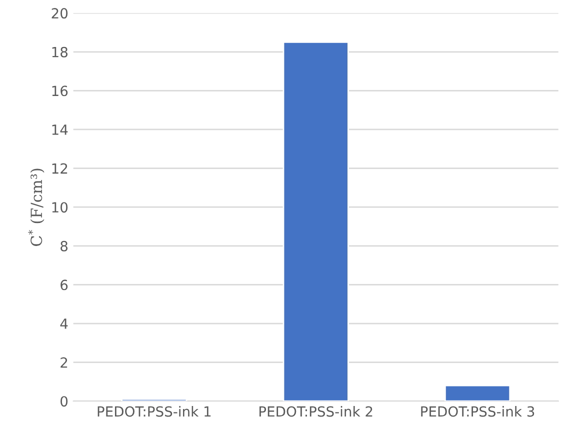  What do you see at coordinates (36, 207) in the screenshot?
I see `y-axis-title: C$^{*}$ (F/cm³)` at bounding box center [36, 207].